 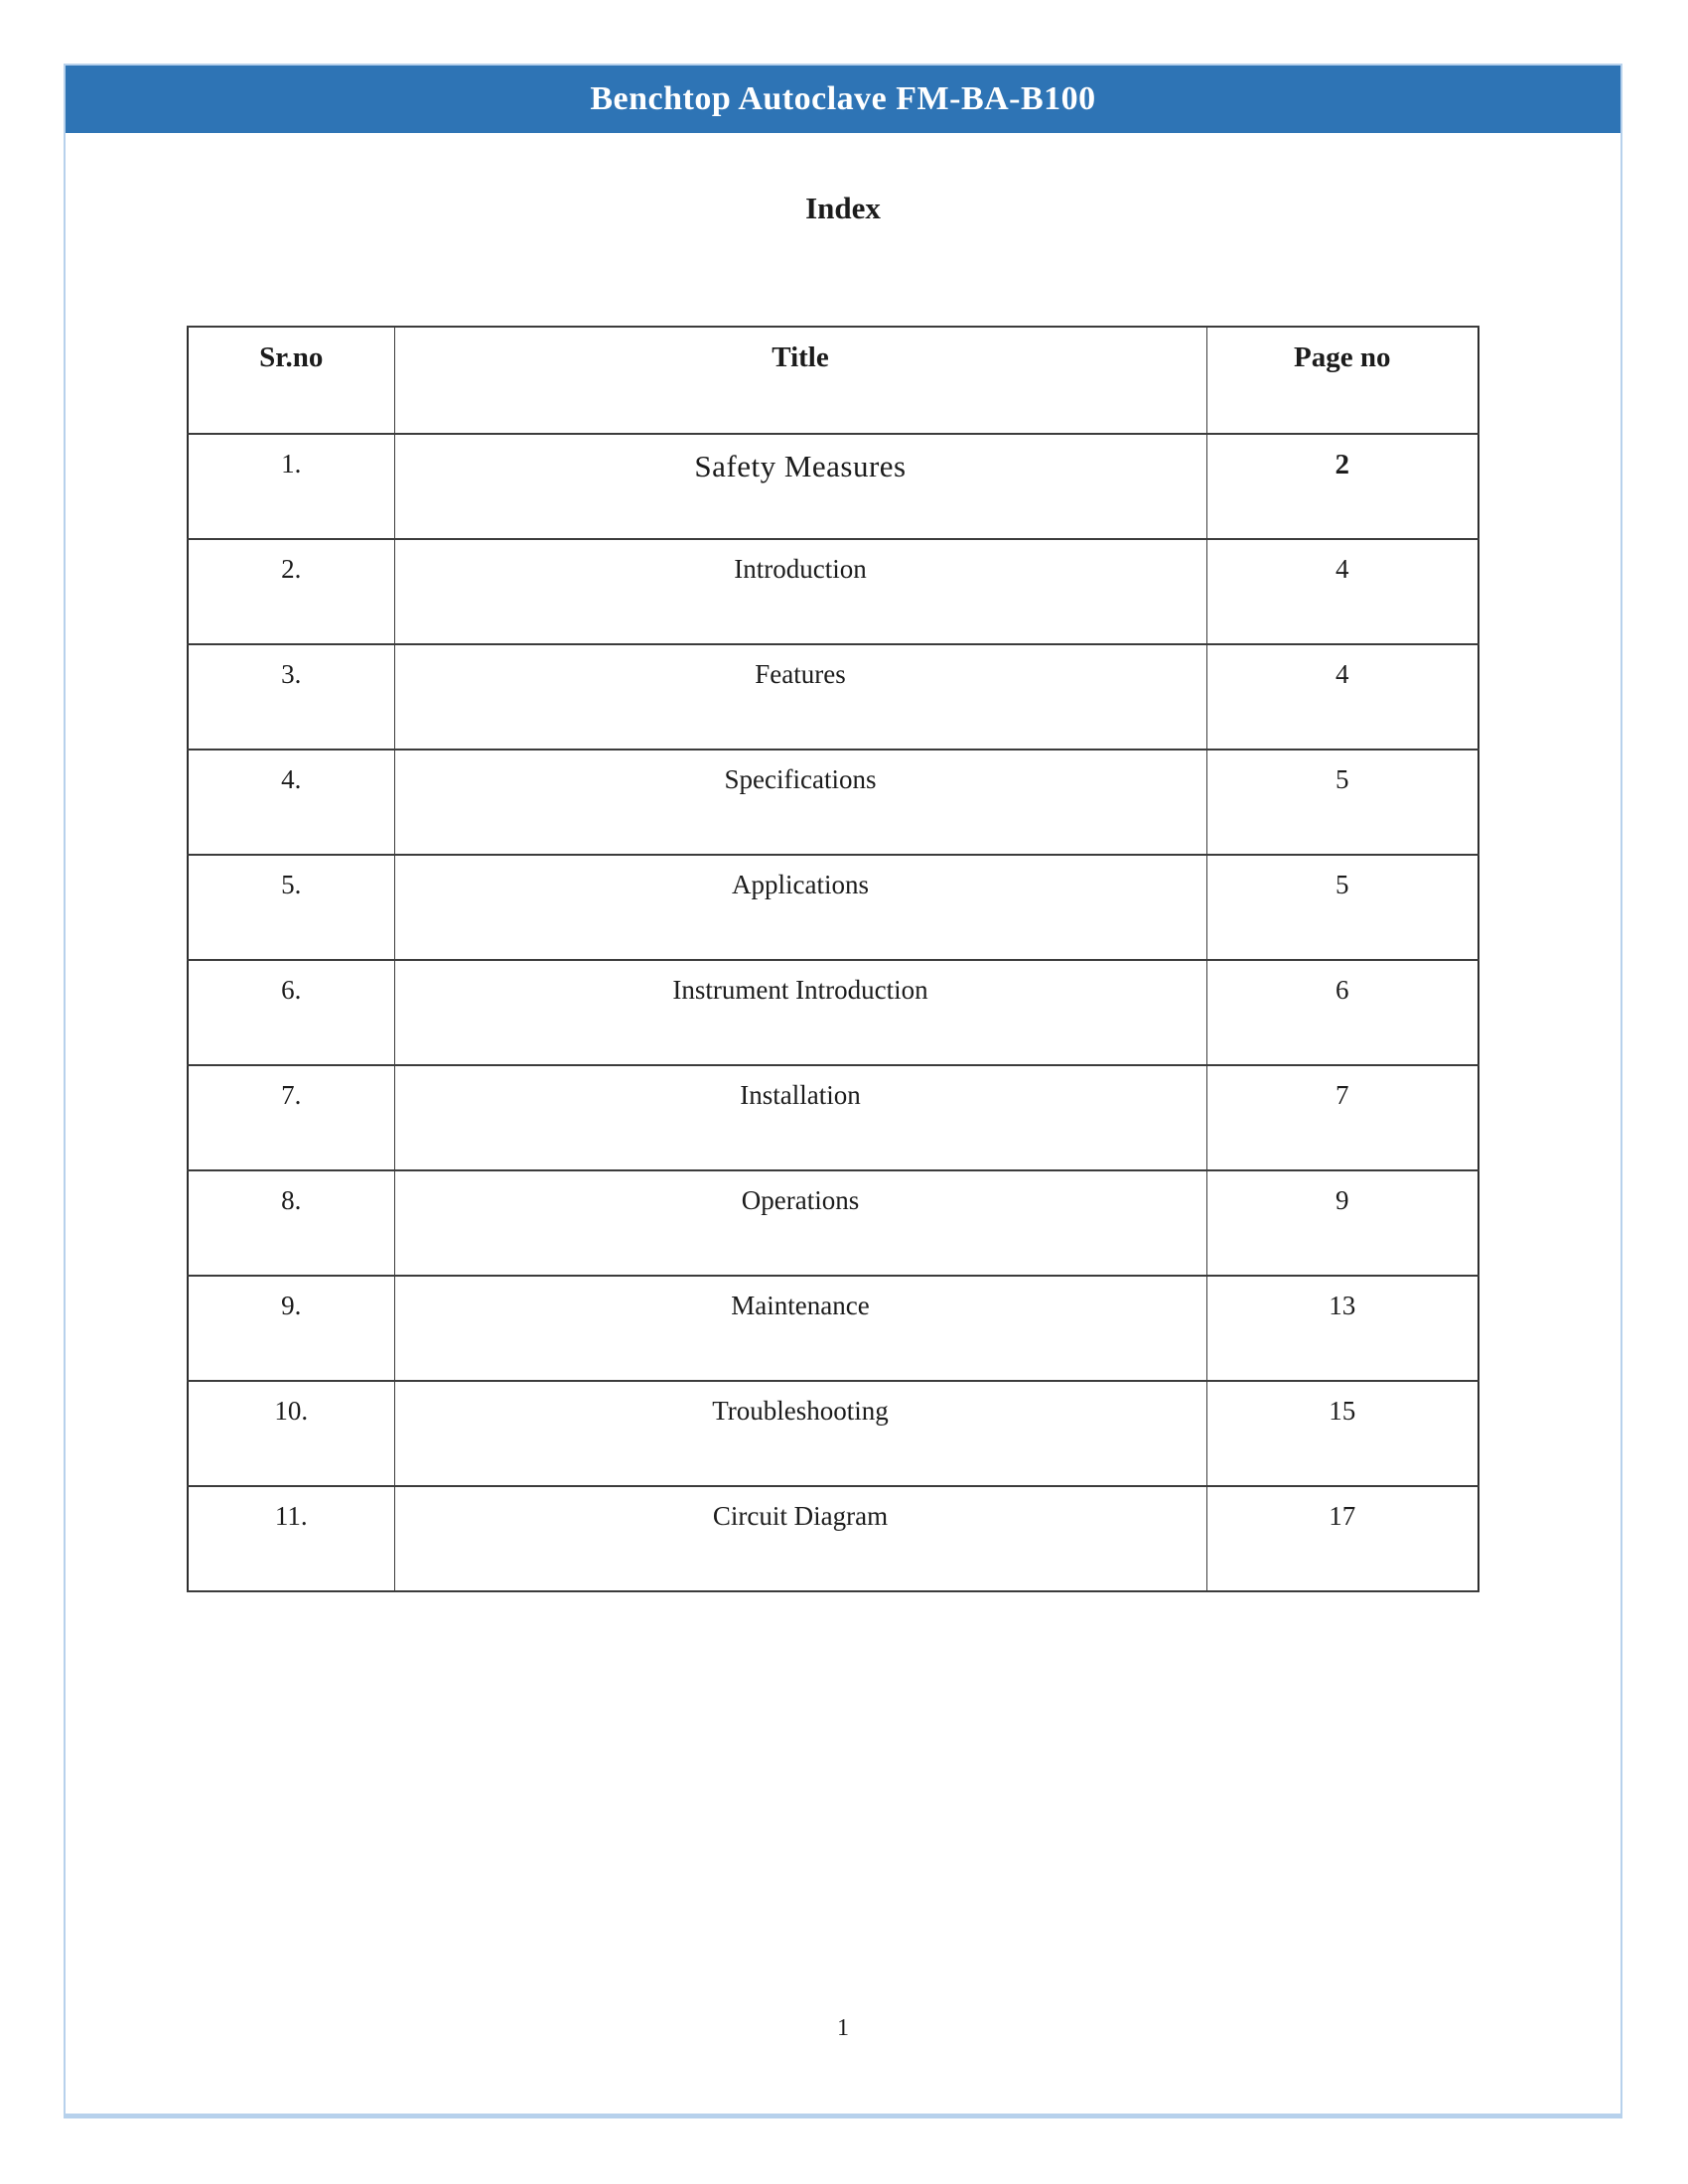 What do you see at coordinates (291, 802) in the screenshot?
I see `serial-number-cell: 4.` at bounding box center [291, 802].